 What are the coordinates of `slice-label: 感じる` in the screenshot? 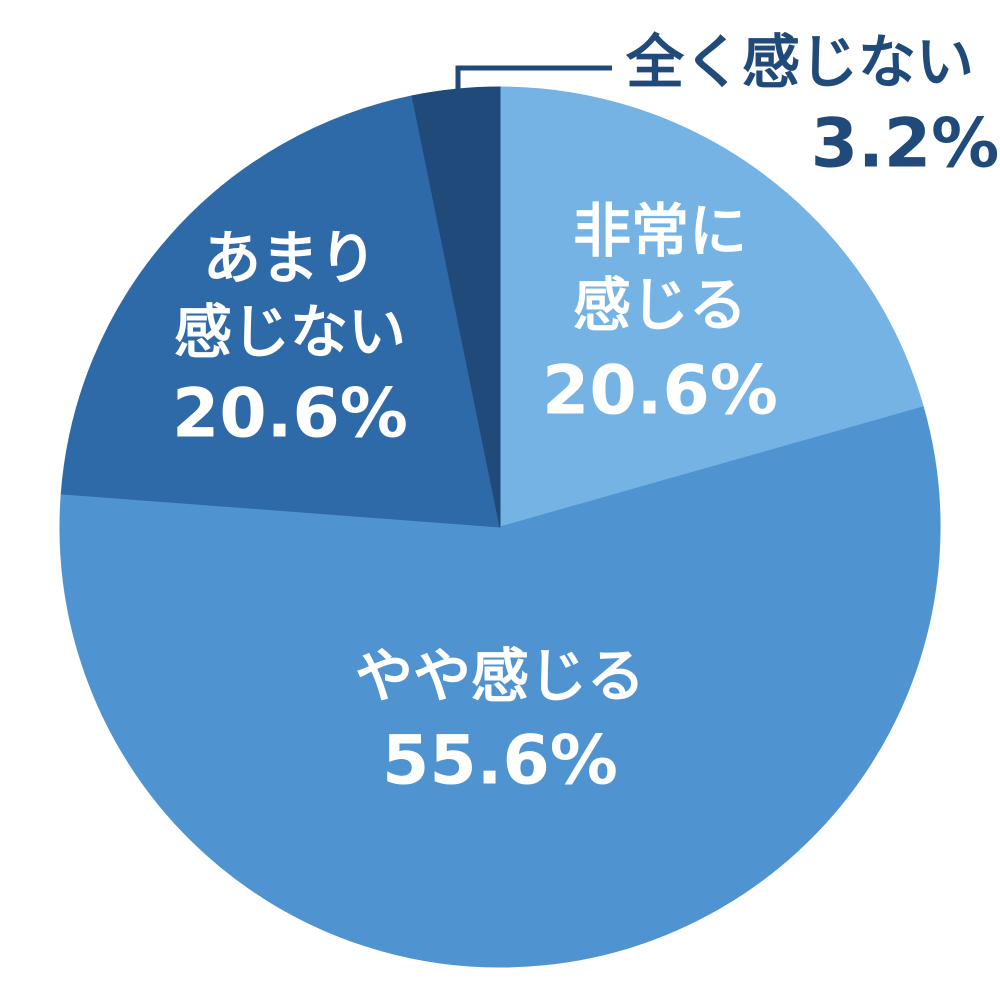 It's located at (660, 305).